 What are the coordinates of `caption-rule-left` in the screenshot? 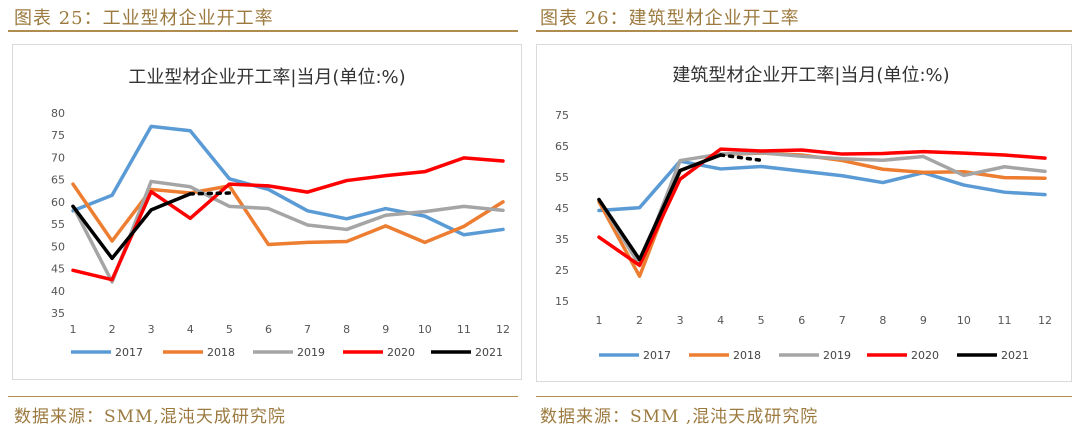 It's located at (263, 31).